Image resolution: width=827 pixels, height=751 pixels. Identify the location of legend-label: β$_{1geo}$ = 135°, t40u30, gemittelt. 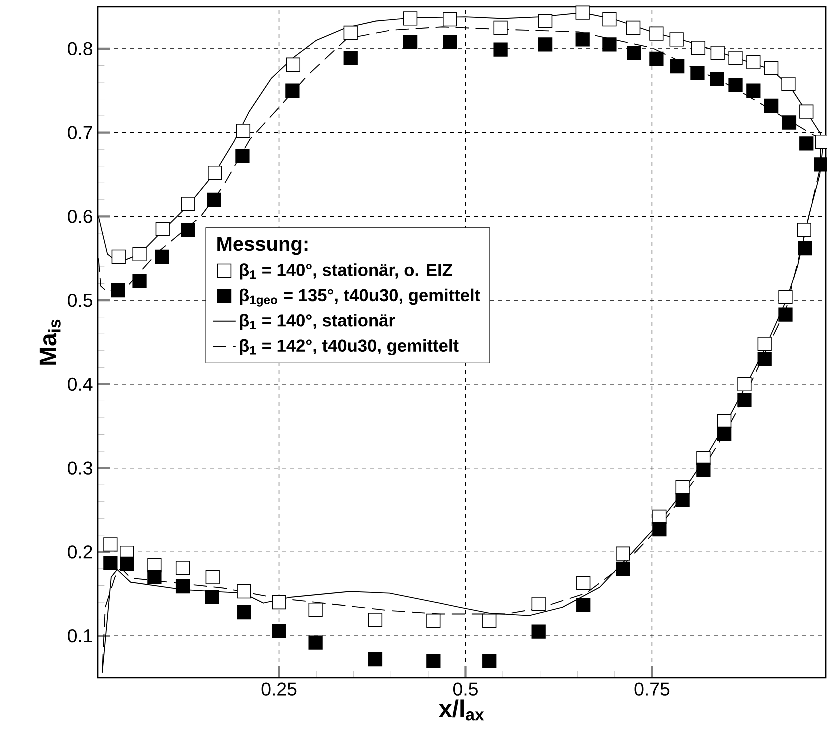
(360, 297).